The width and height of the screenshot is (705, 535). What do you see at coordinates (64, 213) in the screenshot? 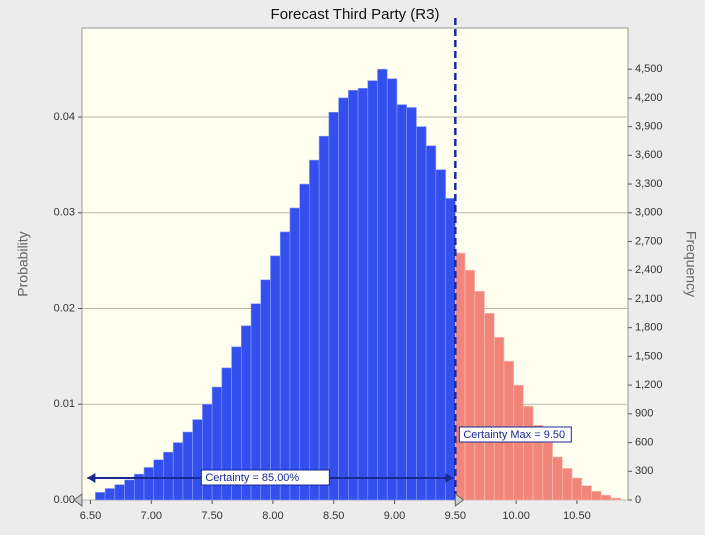
I see `y-tick-label: 0.03` at bounding box center [64, 213].